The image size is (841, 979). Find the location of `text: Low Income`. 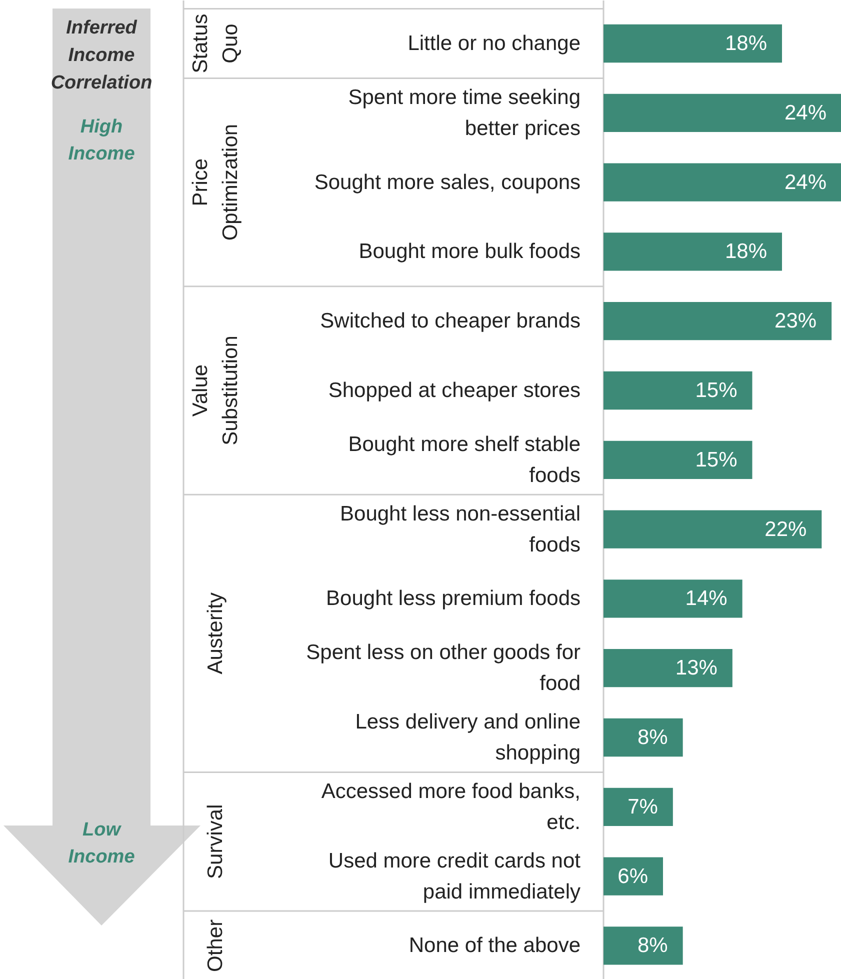

text: Low Income is located at coordinates (102, 843).